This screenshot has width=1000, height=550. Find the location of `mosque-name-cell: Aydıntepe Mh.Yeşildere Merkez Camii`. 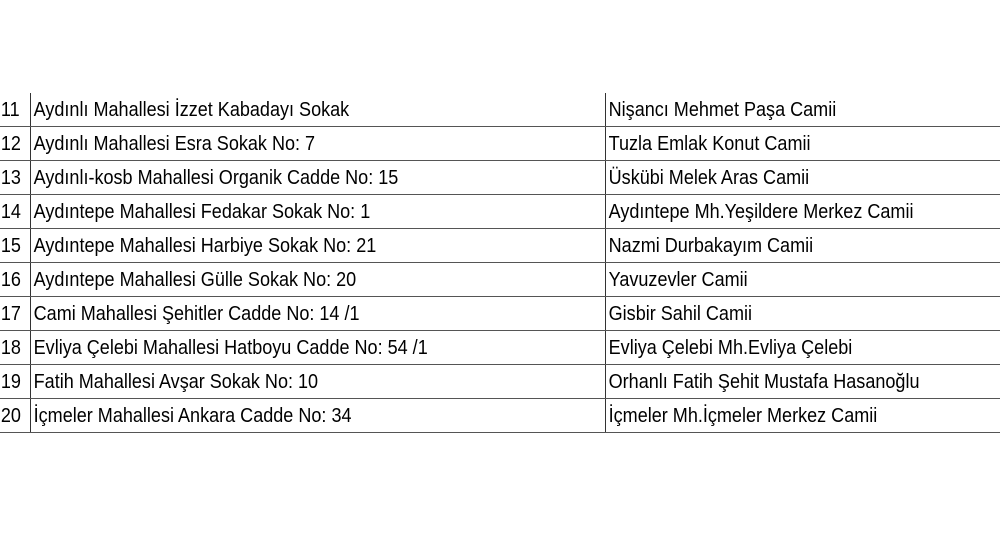

mosque-name-cell: Aydıntepe Mh.Yeşildere Merkez Camii is located at coordinates (803, 211).